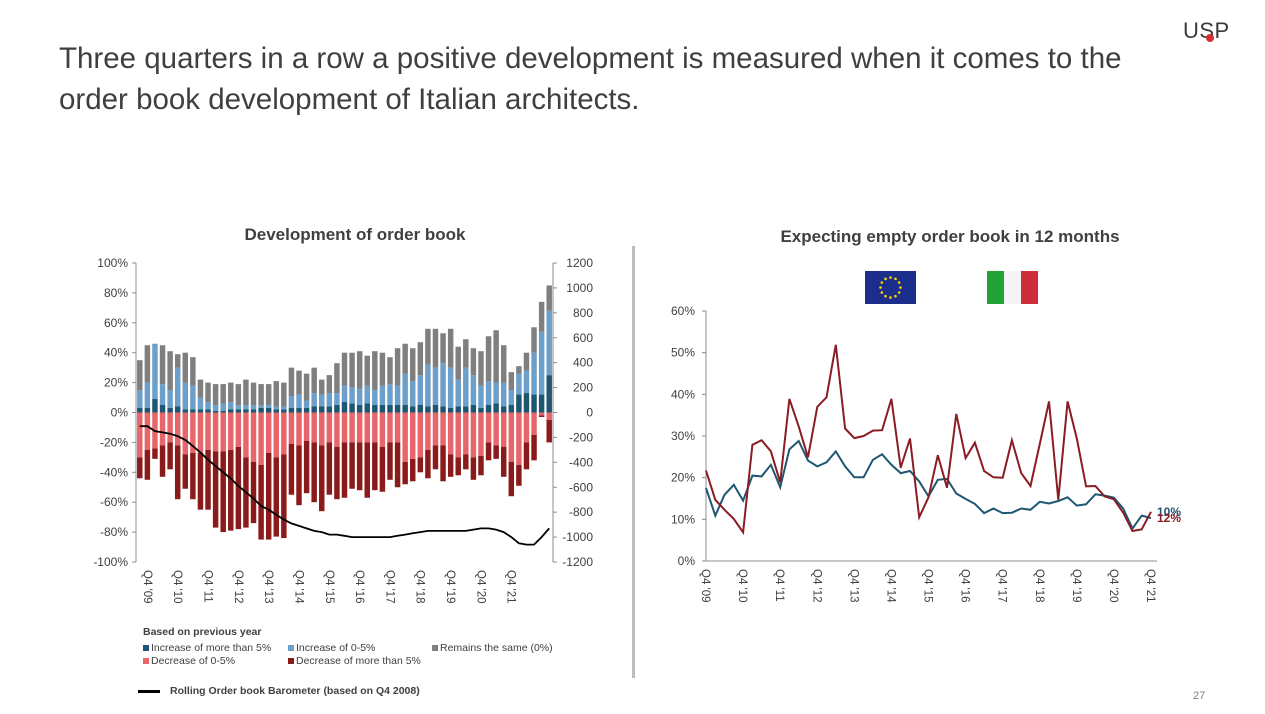  What do you see at coordinates (420, 587) in the screenshot?
I see `x-tick-label: Q4 '18` at bounding box center [420, 587].